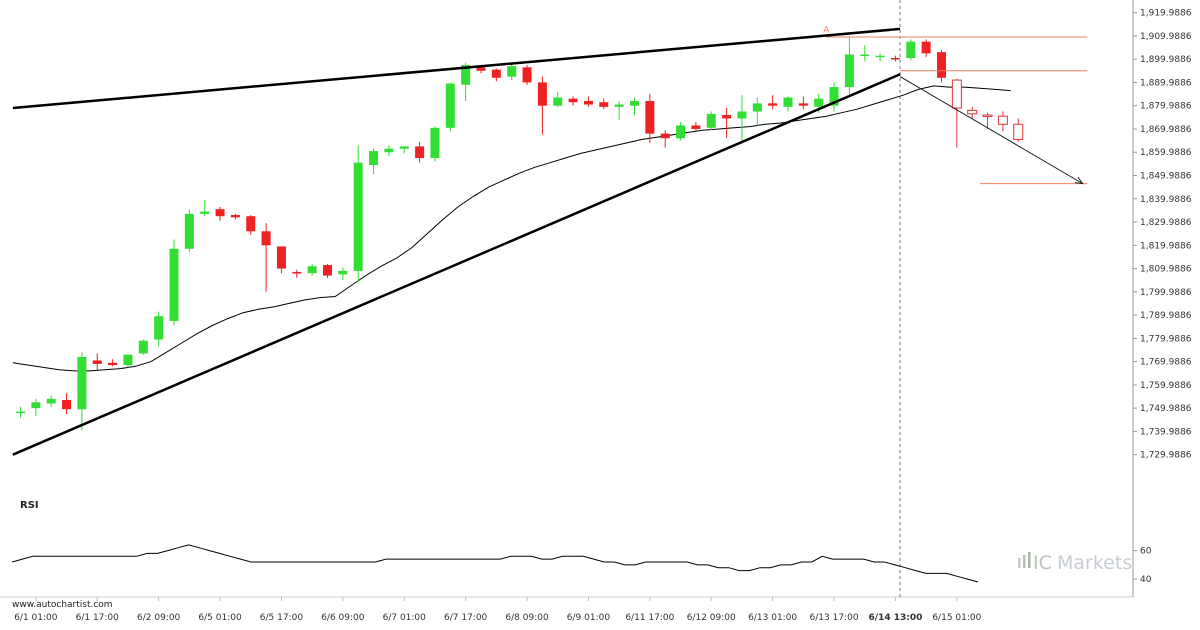 The image size is (1200, 630). I want to click on rsi-label: RSI, so click(29, 505).